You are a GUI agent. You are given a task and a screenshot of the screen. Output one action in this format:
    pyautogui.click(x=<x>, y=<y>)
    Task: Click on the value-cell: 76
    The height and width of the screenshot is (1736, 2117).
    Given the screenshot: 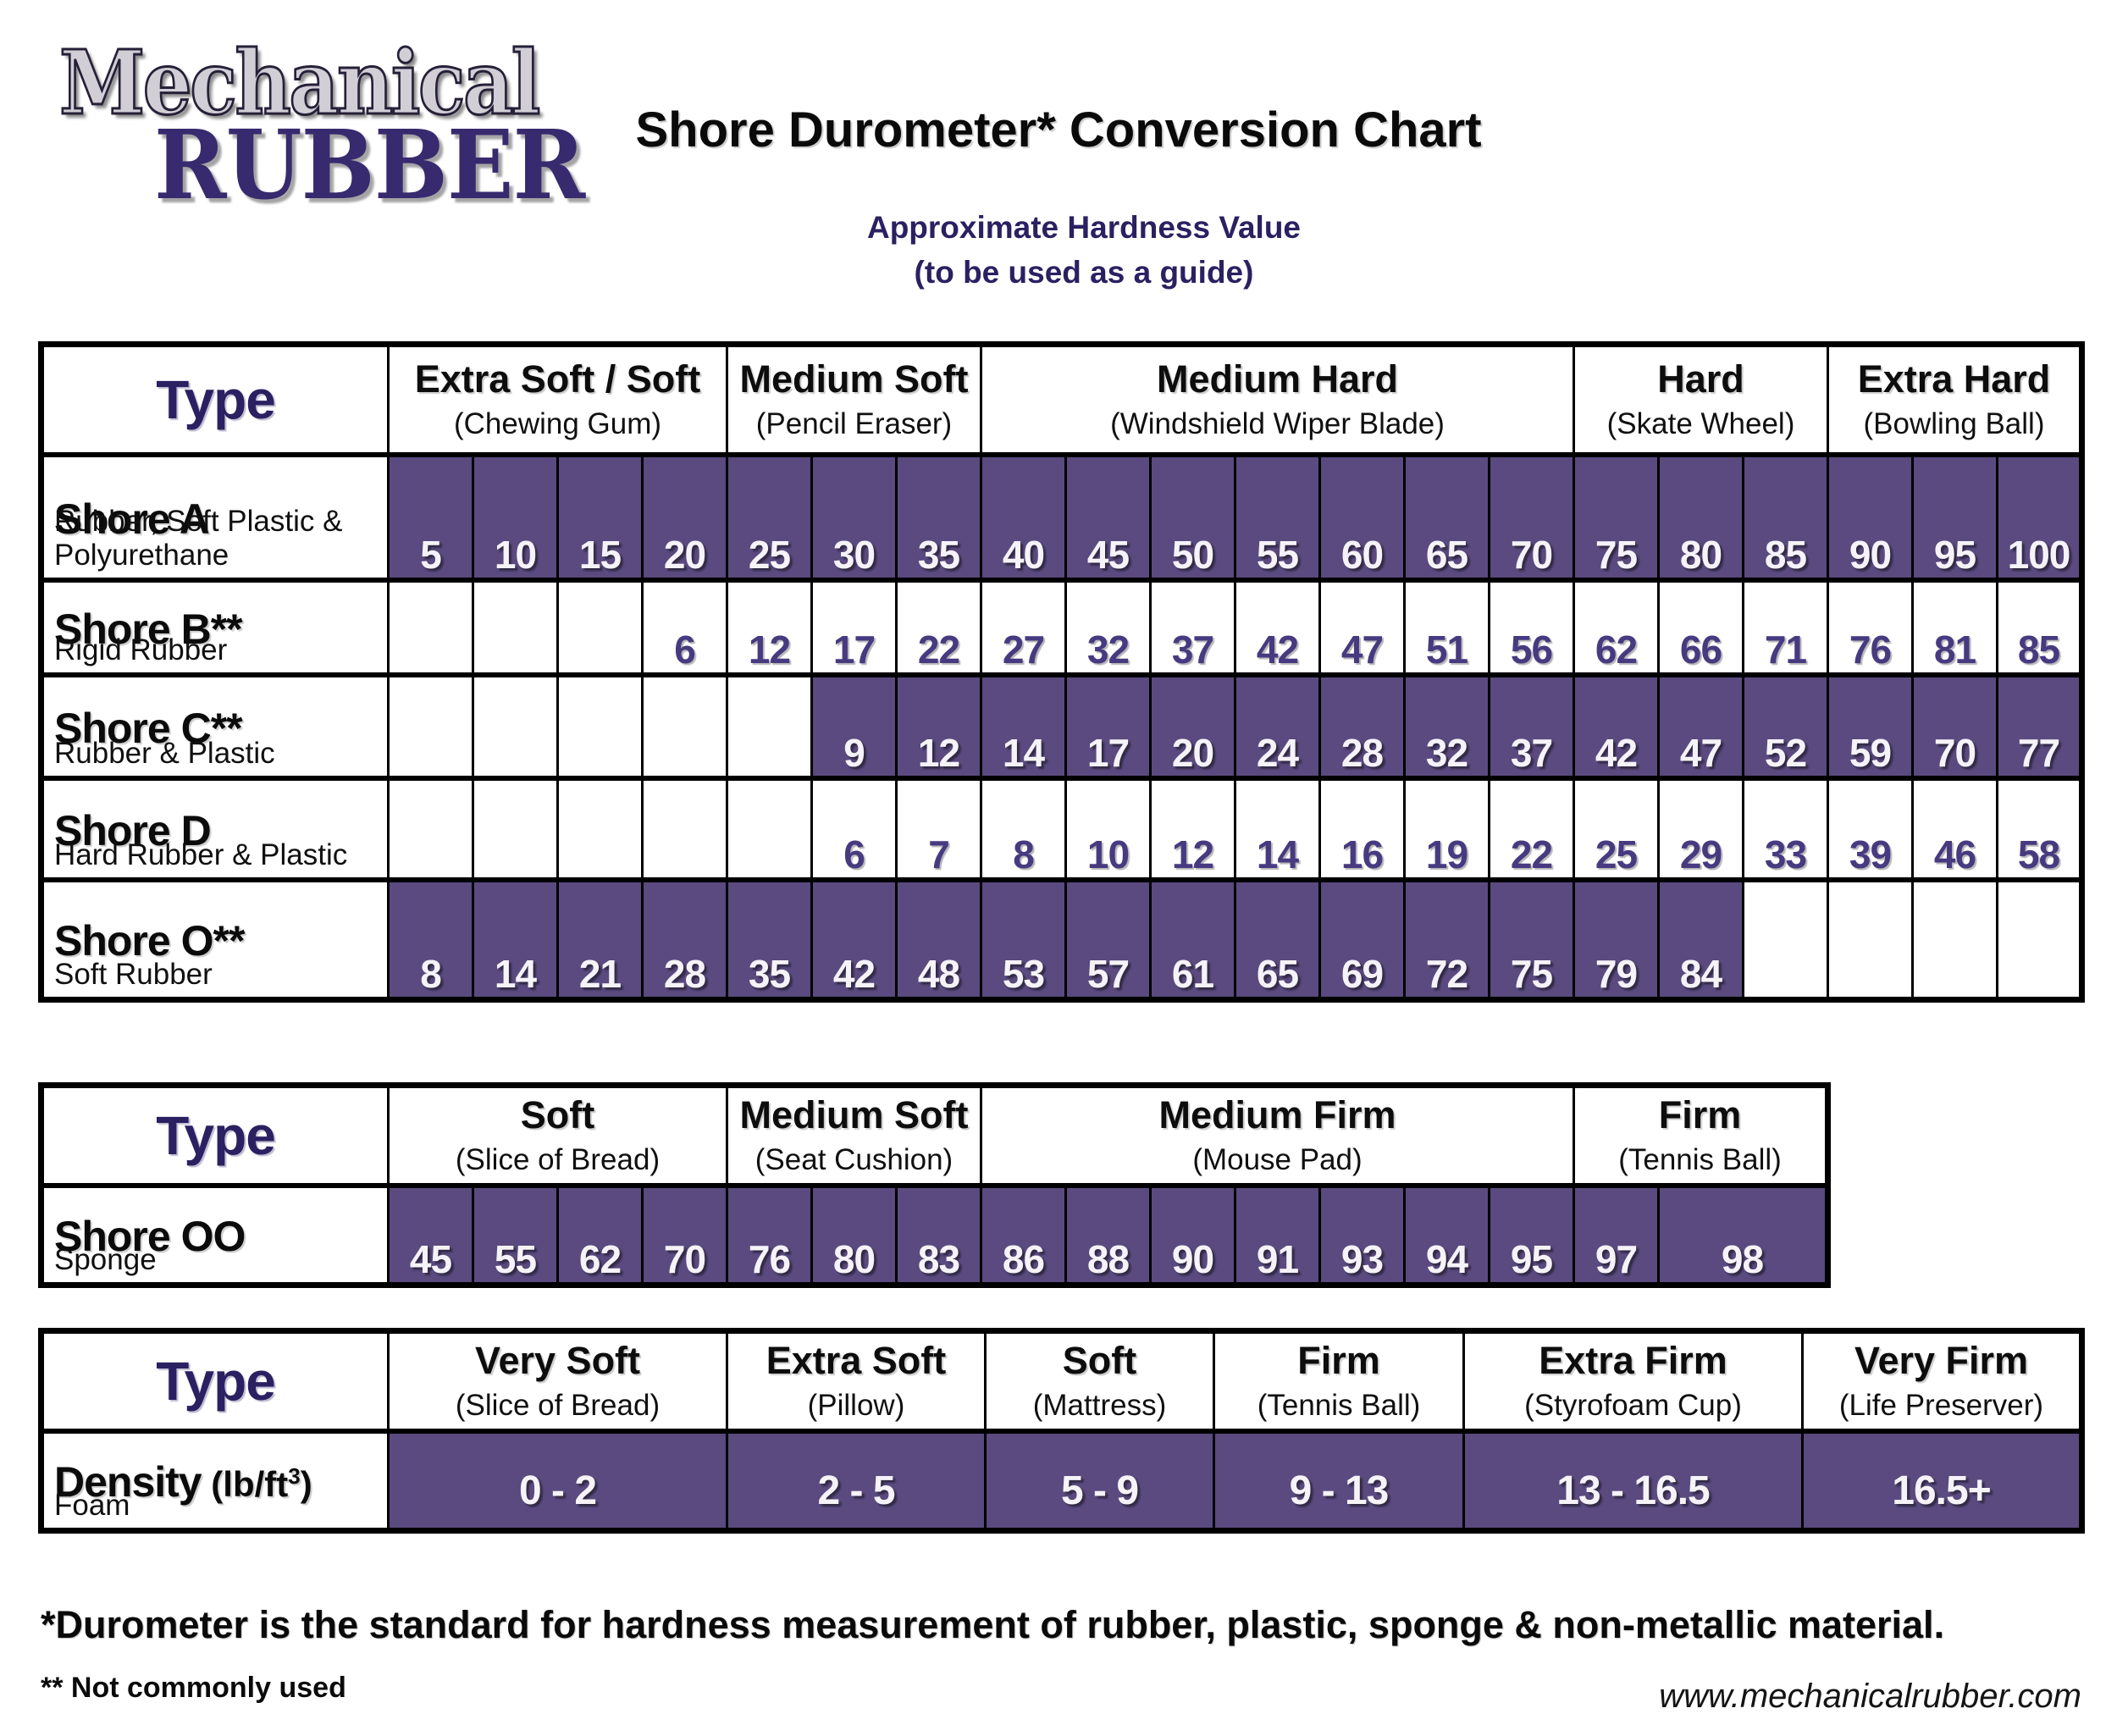 What is the action you would take?
    pyautogui.click(x=769, y=1235)
    